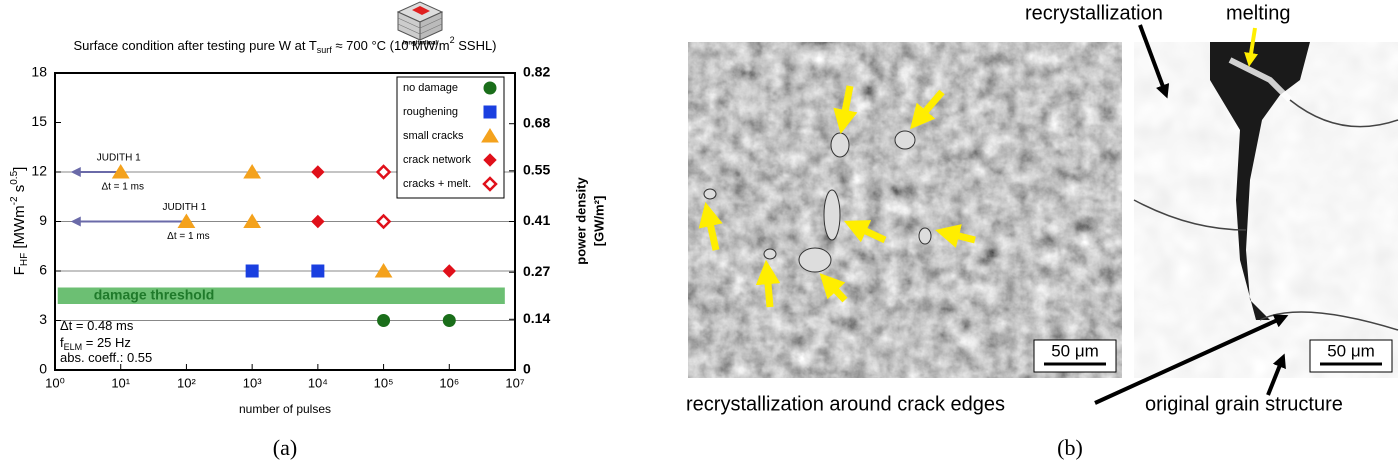  Describe the element at coordinates (325, 50) in the screenshot. I see `title-sub: surf` at that location.